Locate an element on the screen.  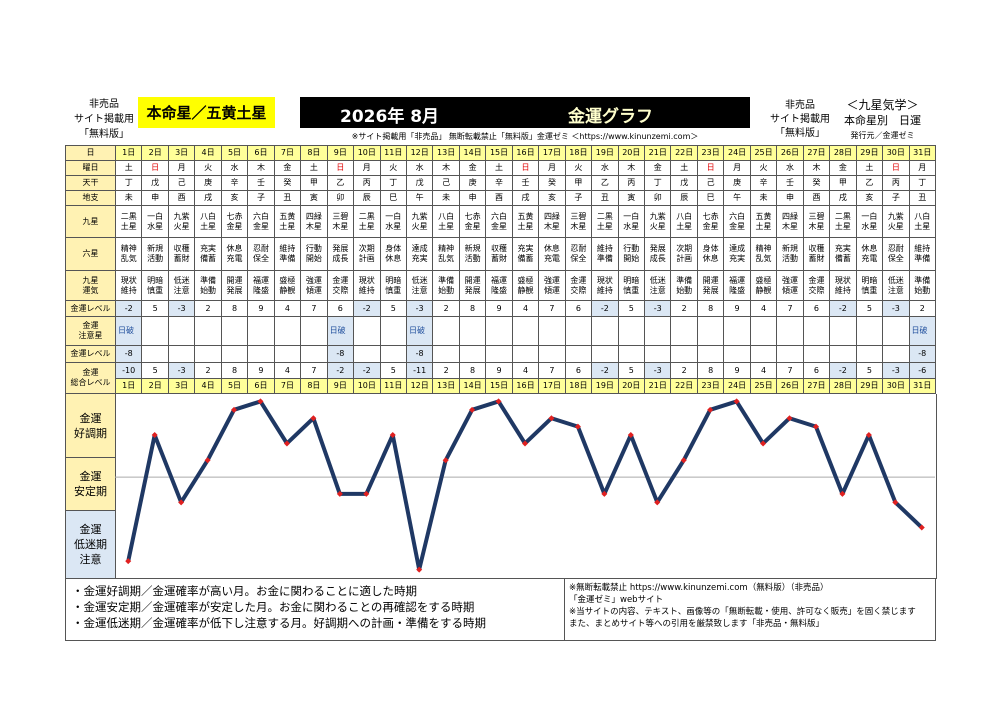
title-bar: 2026年 8月 金運グラフ is located at coordinates (525, 112).